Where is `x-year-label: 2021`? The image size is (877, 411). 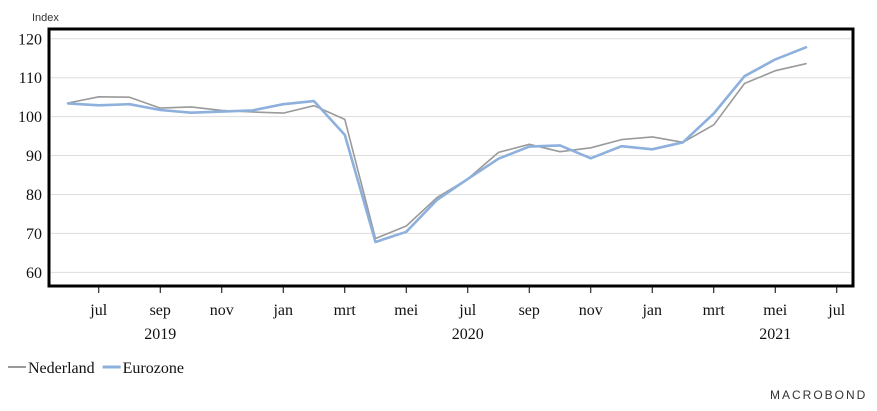 x-year-label: 2021 is located at coordinates (775, 334).